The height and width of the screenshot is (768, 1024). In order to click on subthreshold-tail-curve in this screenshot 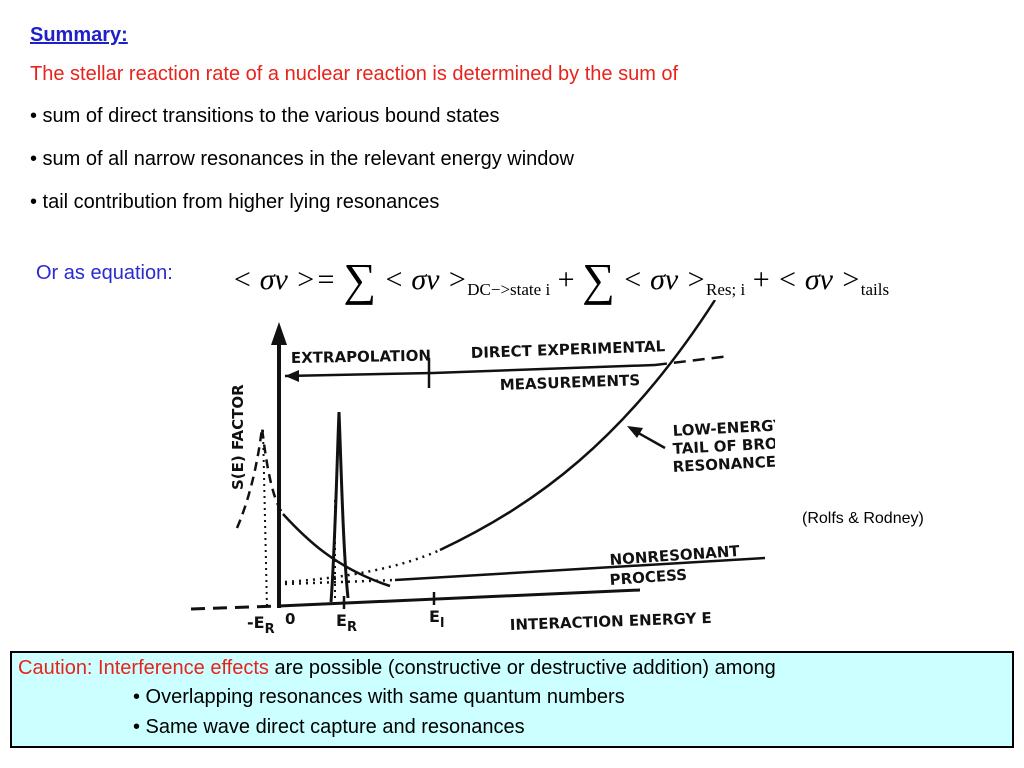, I will do `click(336, 550)`.